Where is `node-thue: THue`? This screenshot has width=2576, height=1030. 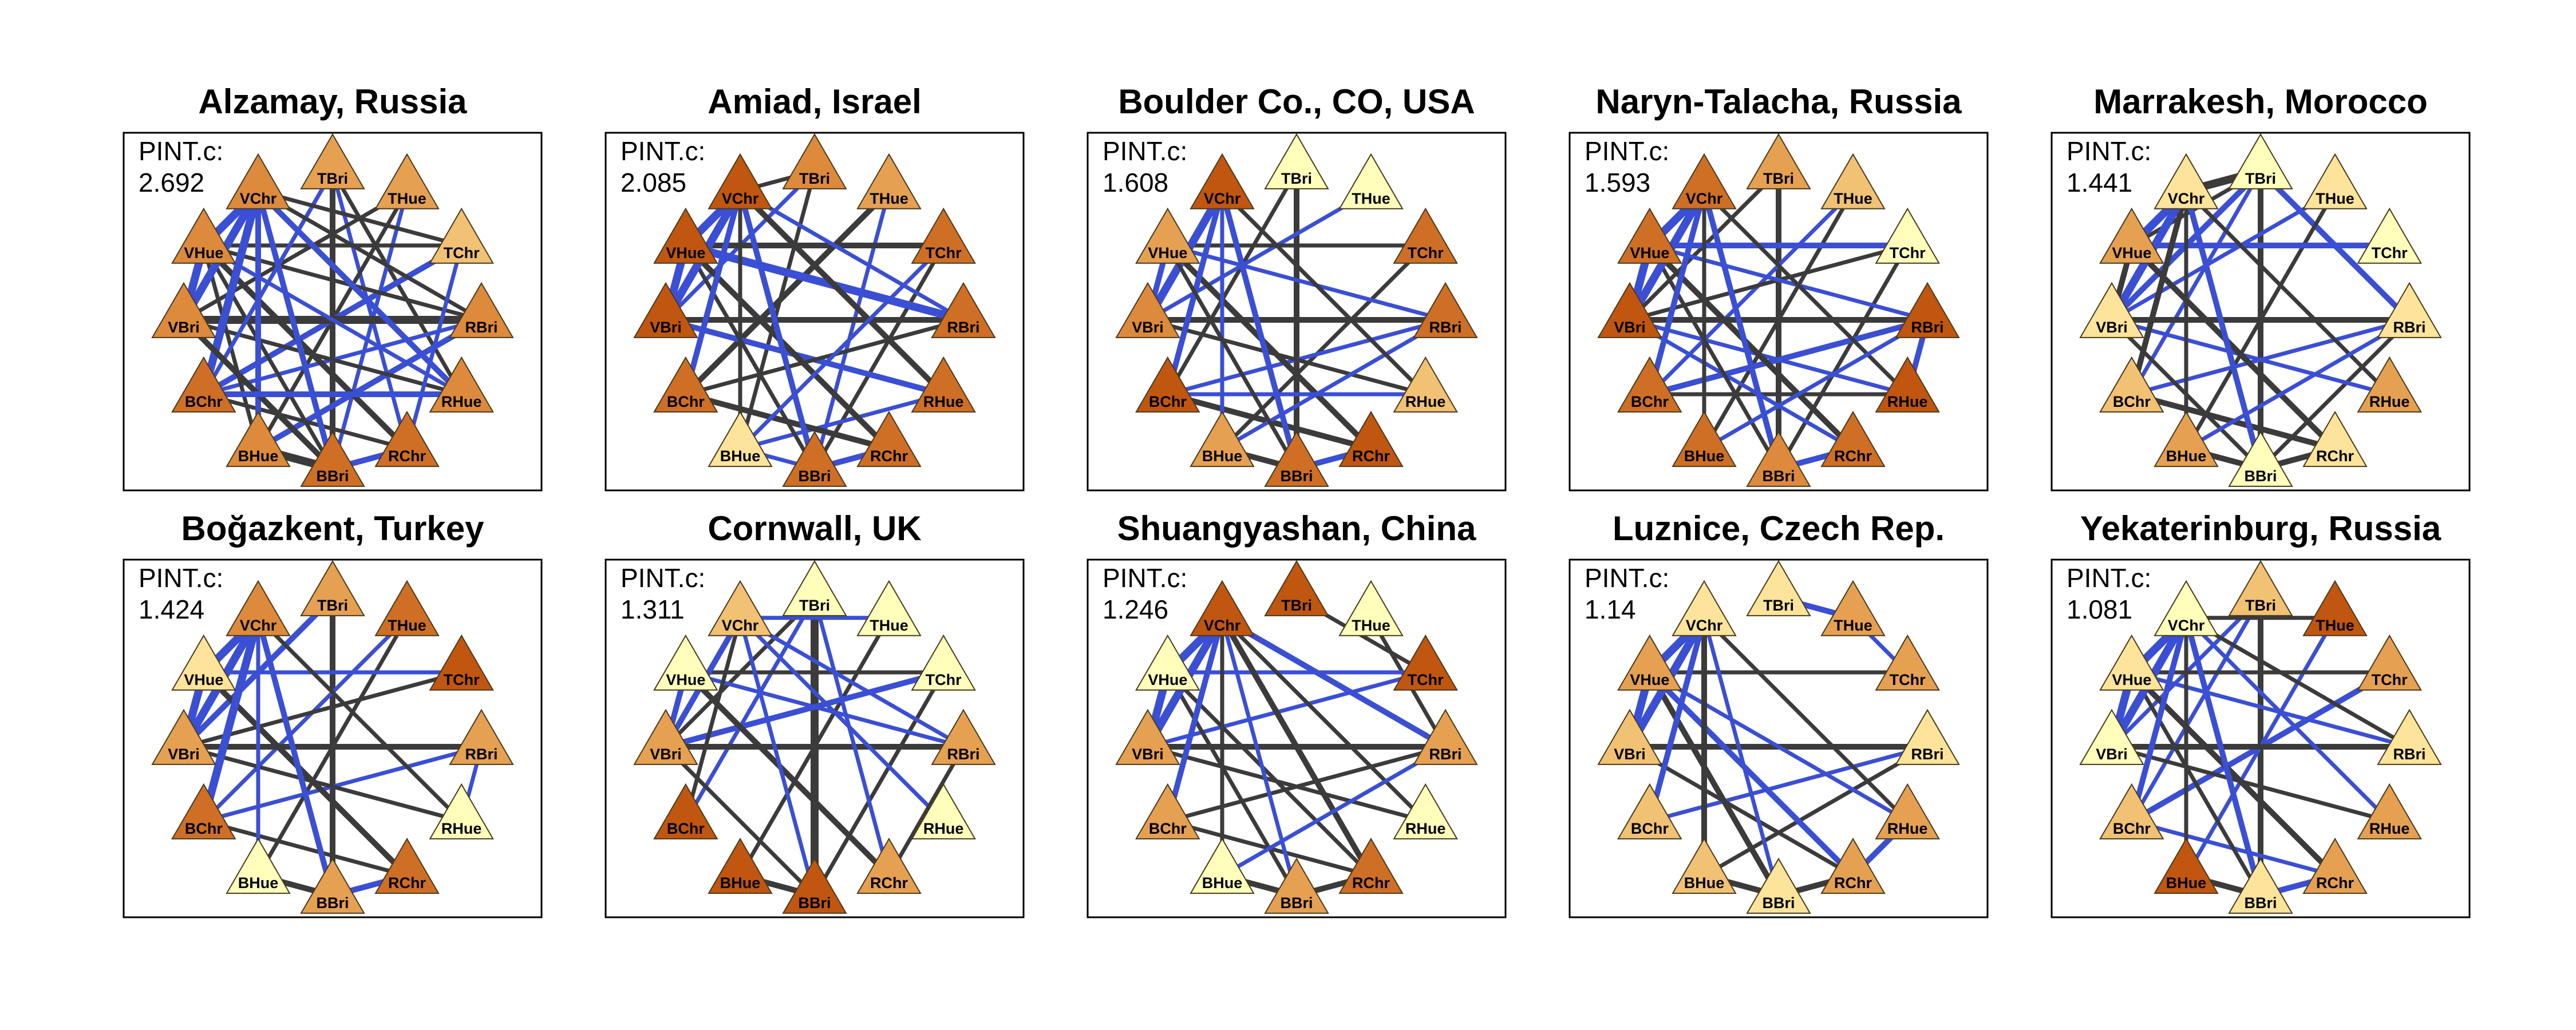
node-thue: THue is located at coordinates (1853, 608).